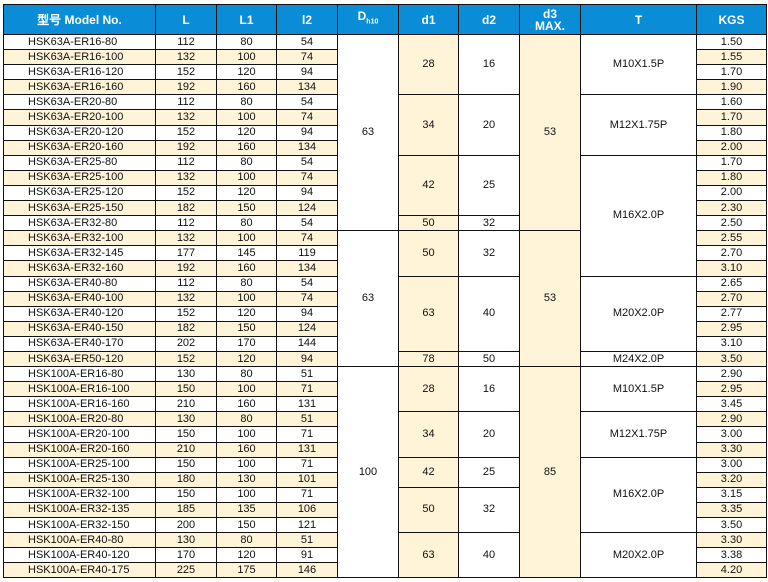 The height and width of the screenshot is (582, 768). I want to click on table-row: HSK63A-ER20-80 112 80 54 34 20 M12X1.75P 1.60, so click(385, 125).